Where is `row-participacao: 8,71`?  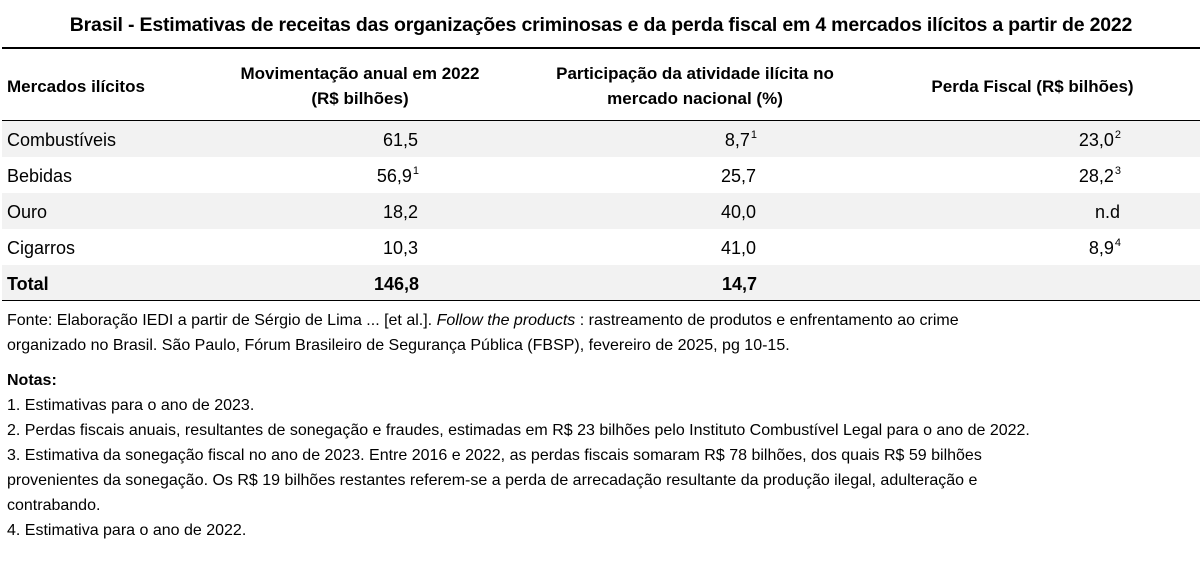
row-participacao: 8,71 is located at coordinates (740, 139).